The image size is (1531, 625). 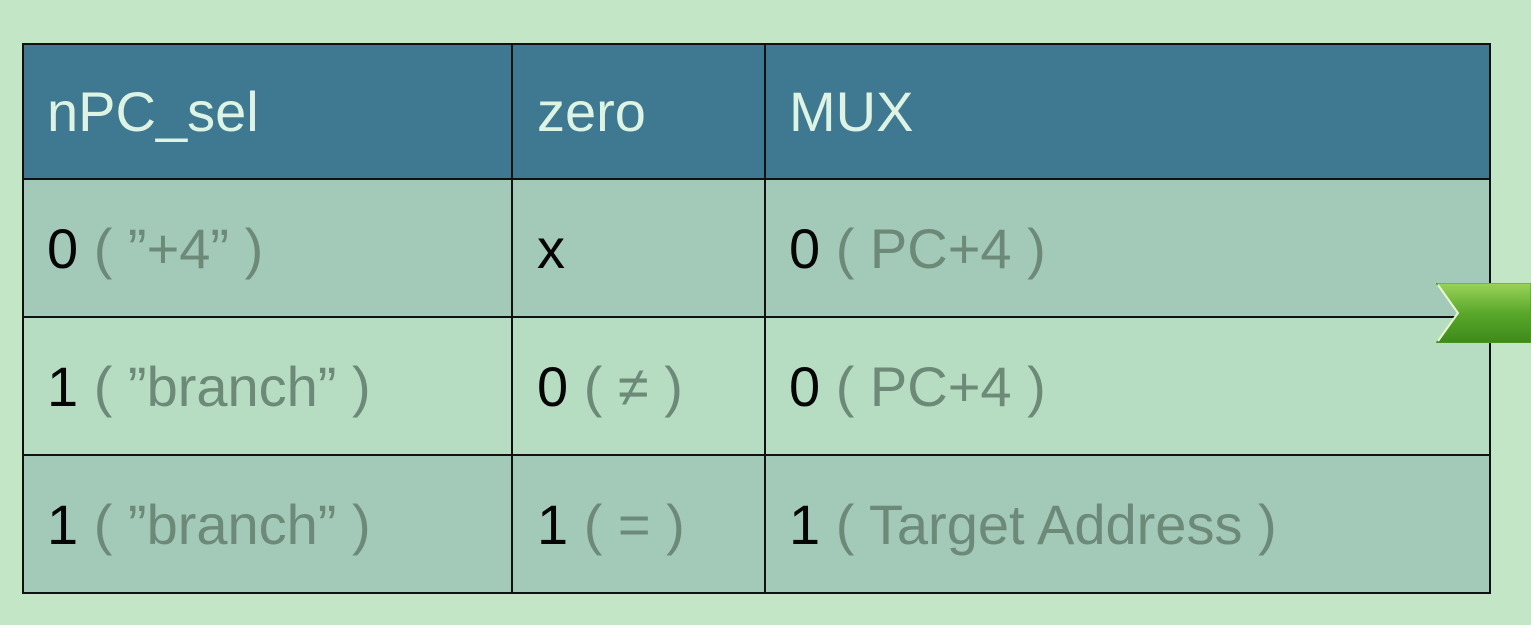 What do you see at coordinates (1483, 313) in the screenshot?
I see `chevron-arrow-right-icon` at bounding box center [1483, 313].